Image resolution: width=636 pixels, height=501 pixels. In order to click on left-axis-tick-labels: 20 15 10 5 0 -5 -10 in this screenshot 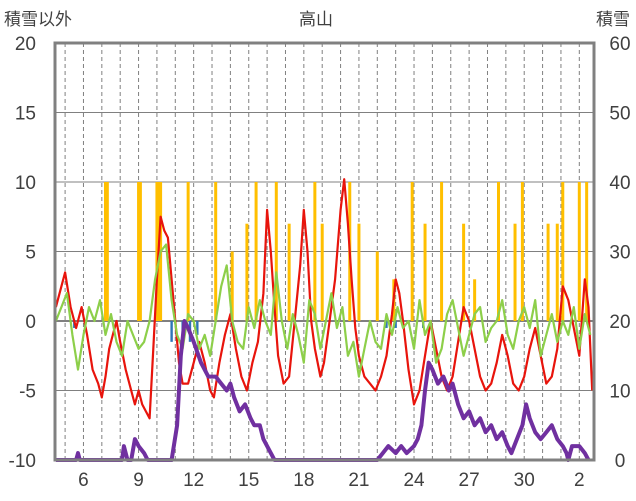, I will do `click(22, 253)`.